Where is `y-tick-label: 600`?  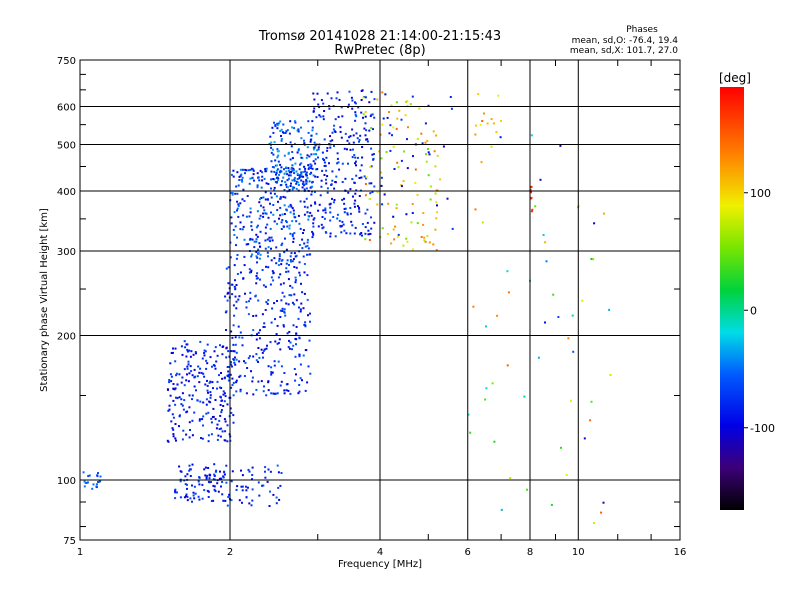 y-tick-label: 600 is located at coordinates (66, 108).